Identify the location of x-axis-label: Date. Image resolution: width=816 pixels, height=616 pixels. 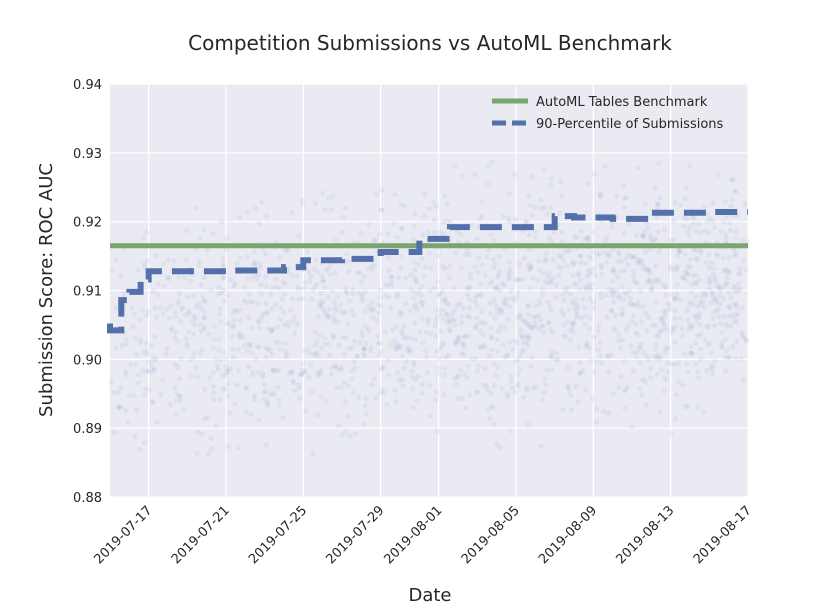
(429, 595).